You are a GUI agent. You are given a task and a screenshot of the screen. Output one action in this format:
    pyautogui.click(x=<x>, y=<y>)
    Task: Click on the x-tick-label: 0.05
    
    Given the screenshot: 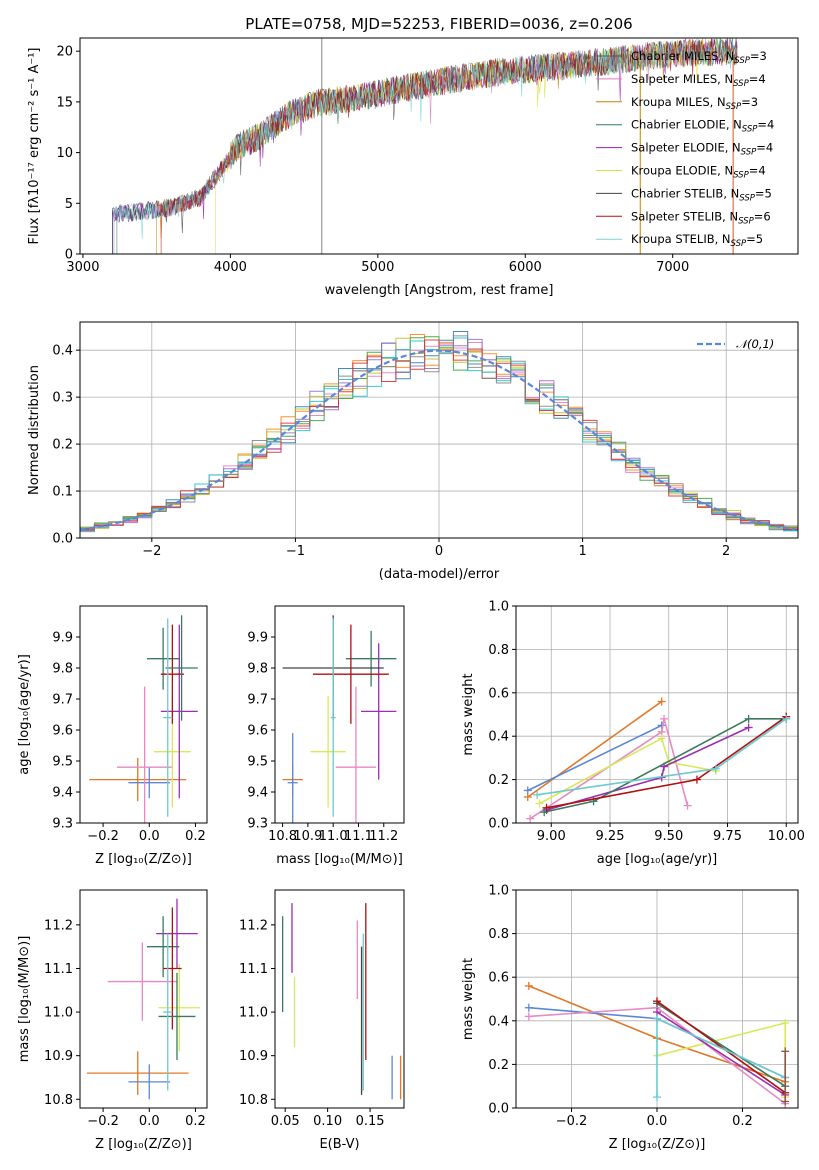 What is the action you would take?
    pyautogui.click(x=285, y=1121)
    